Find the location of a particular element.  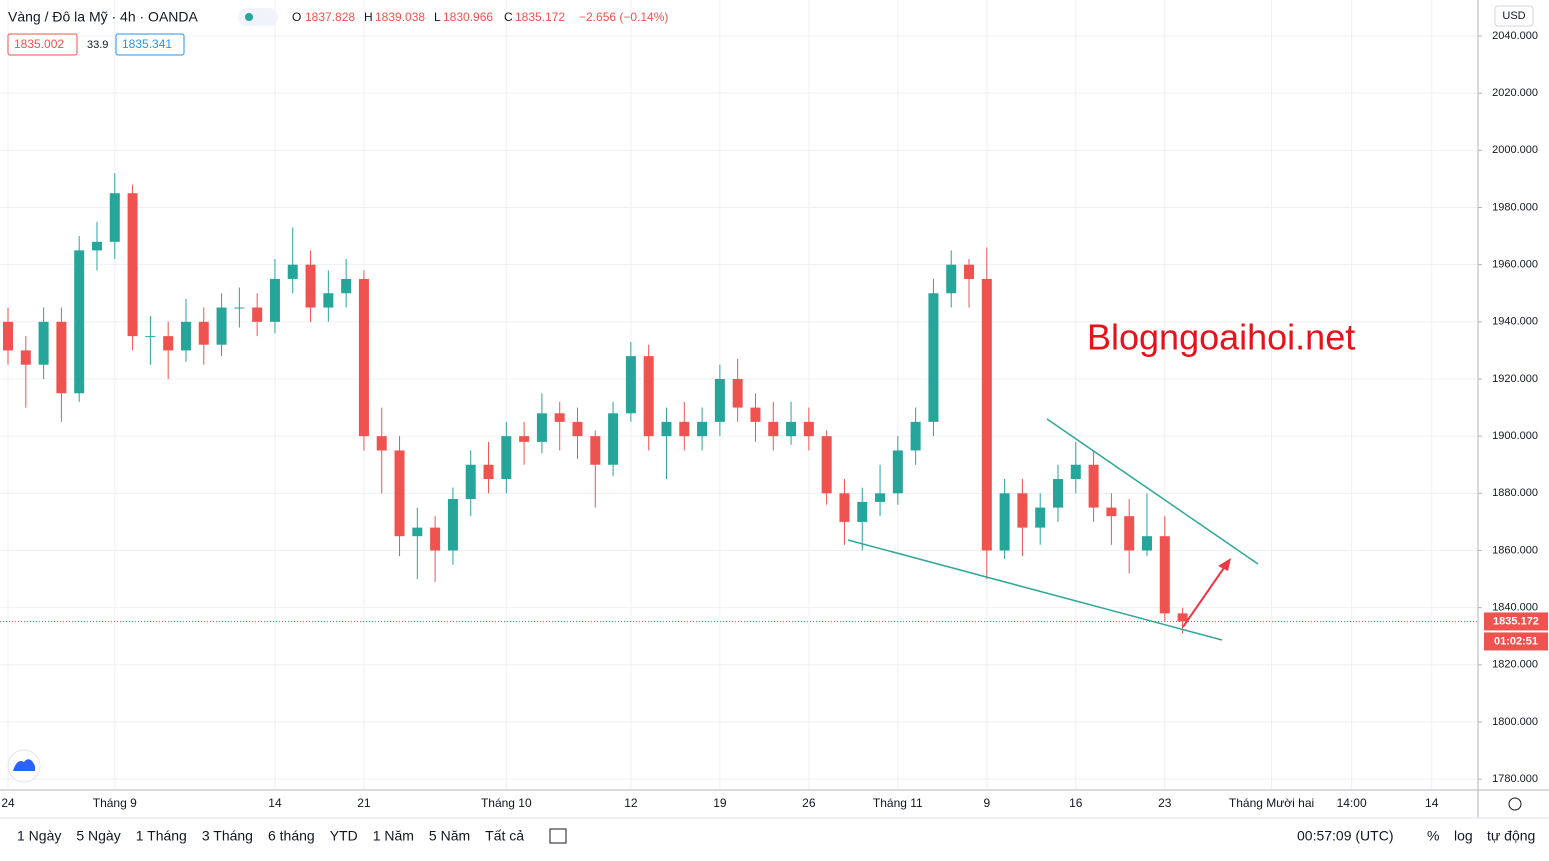

currency-button is located at coordinates (1514, 16).